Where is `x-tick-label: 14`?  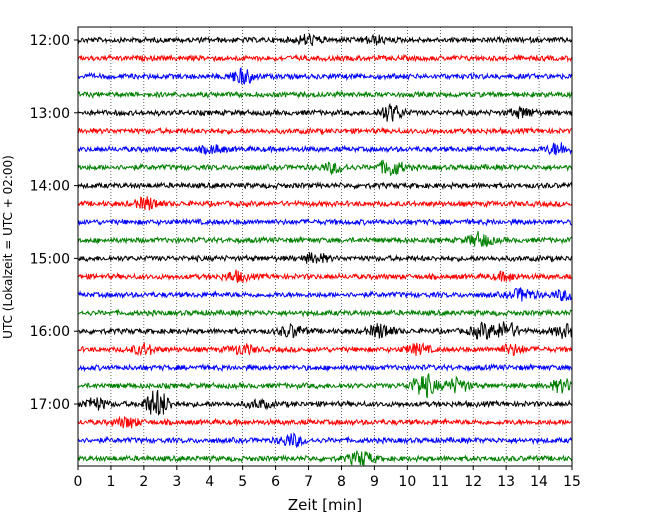
x-tick-label: 14 is located at coordinates (539, 482).